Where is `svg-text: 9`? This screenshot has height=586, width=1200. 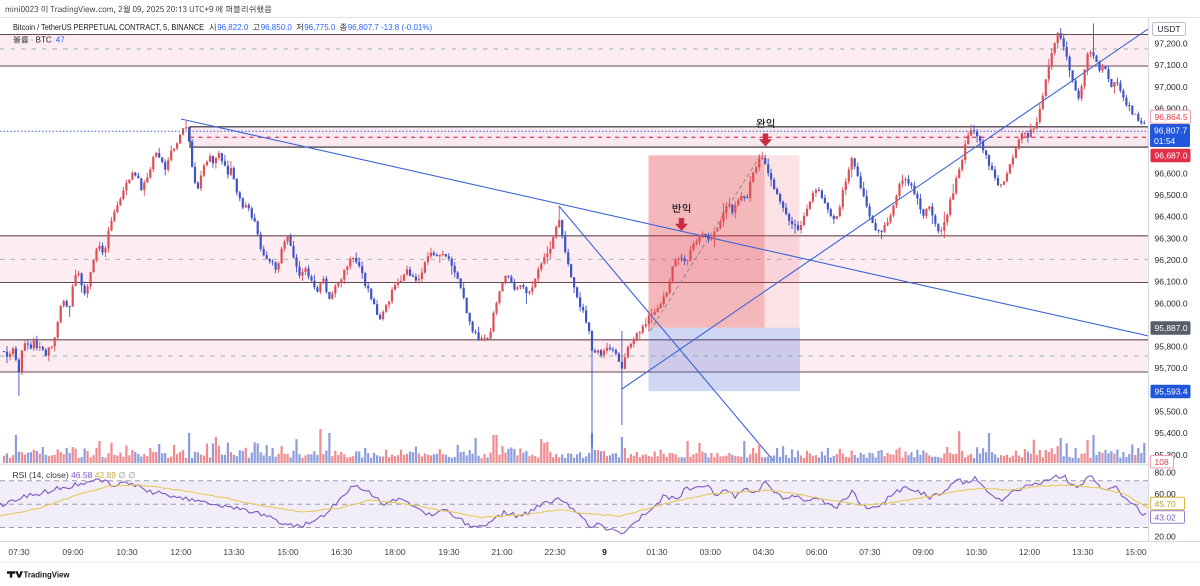 svg-text: 9 is located at coordinates (604, 552).